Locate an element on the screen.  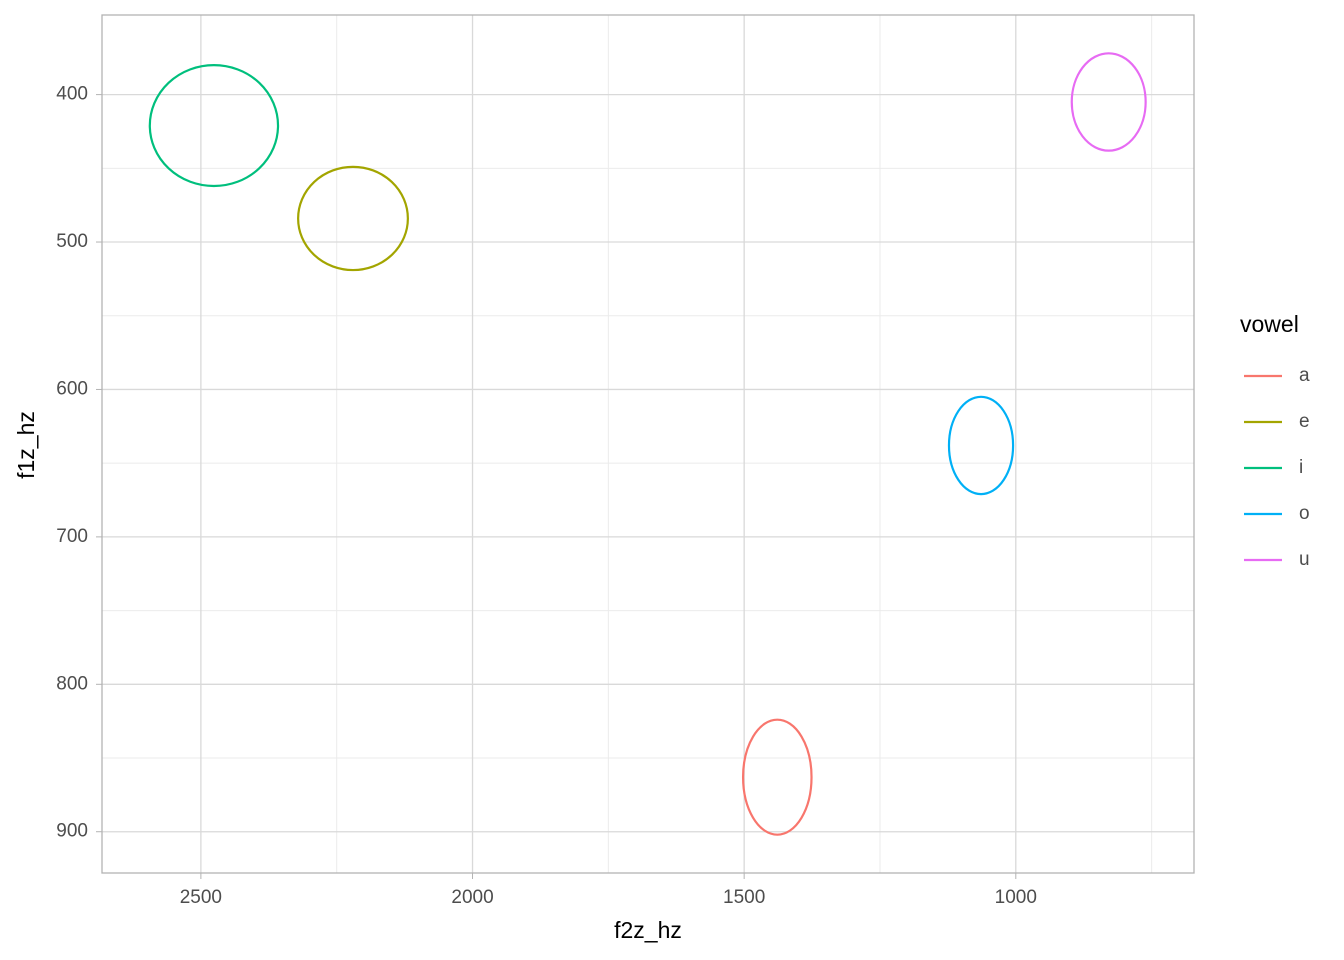
y-tick-label: 500 is located at coordinates (72, 241).